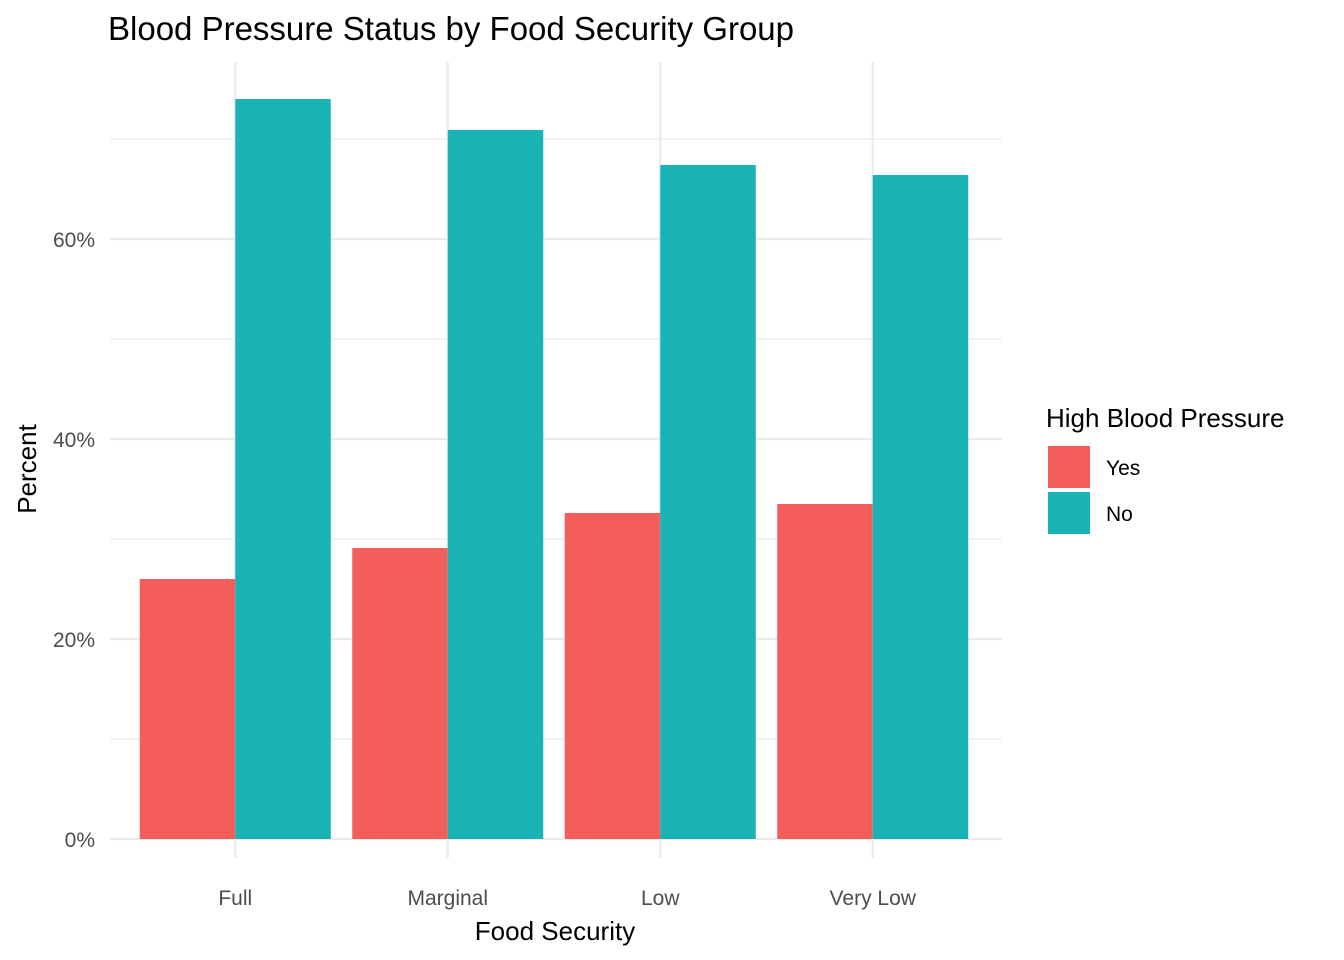 The width and height of the screenshot is (1344, 960). What do you see at coordinates (612, 676) in the screenshot?
I see `bar-yes-low` at bounding box center [612, 676].